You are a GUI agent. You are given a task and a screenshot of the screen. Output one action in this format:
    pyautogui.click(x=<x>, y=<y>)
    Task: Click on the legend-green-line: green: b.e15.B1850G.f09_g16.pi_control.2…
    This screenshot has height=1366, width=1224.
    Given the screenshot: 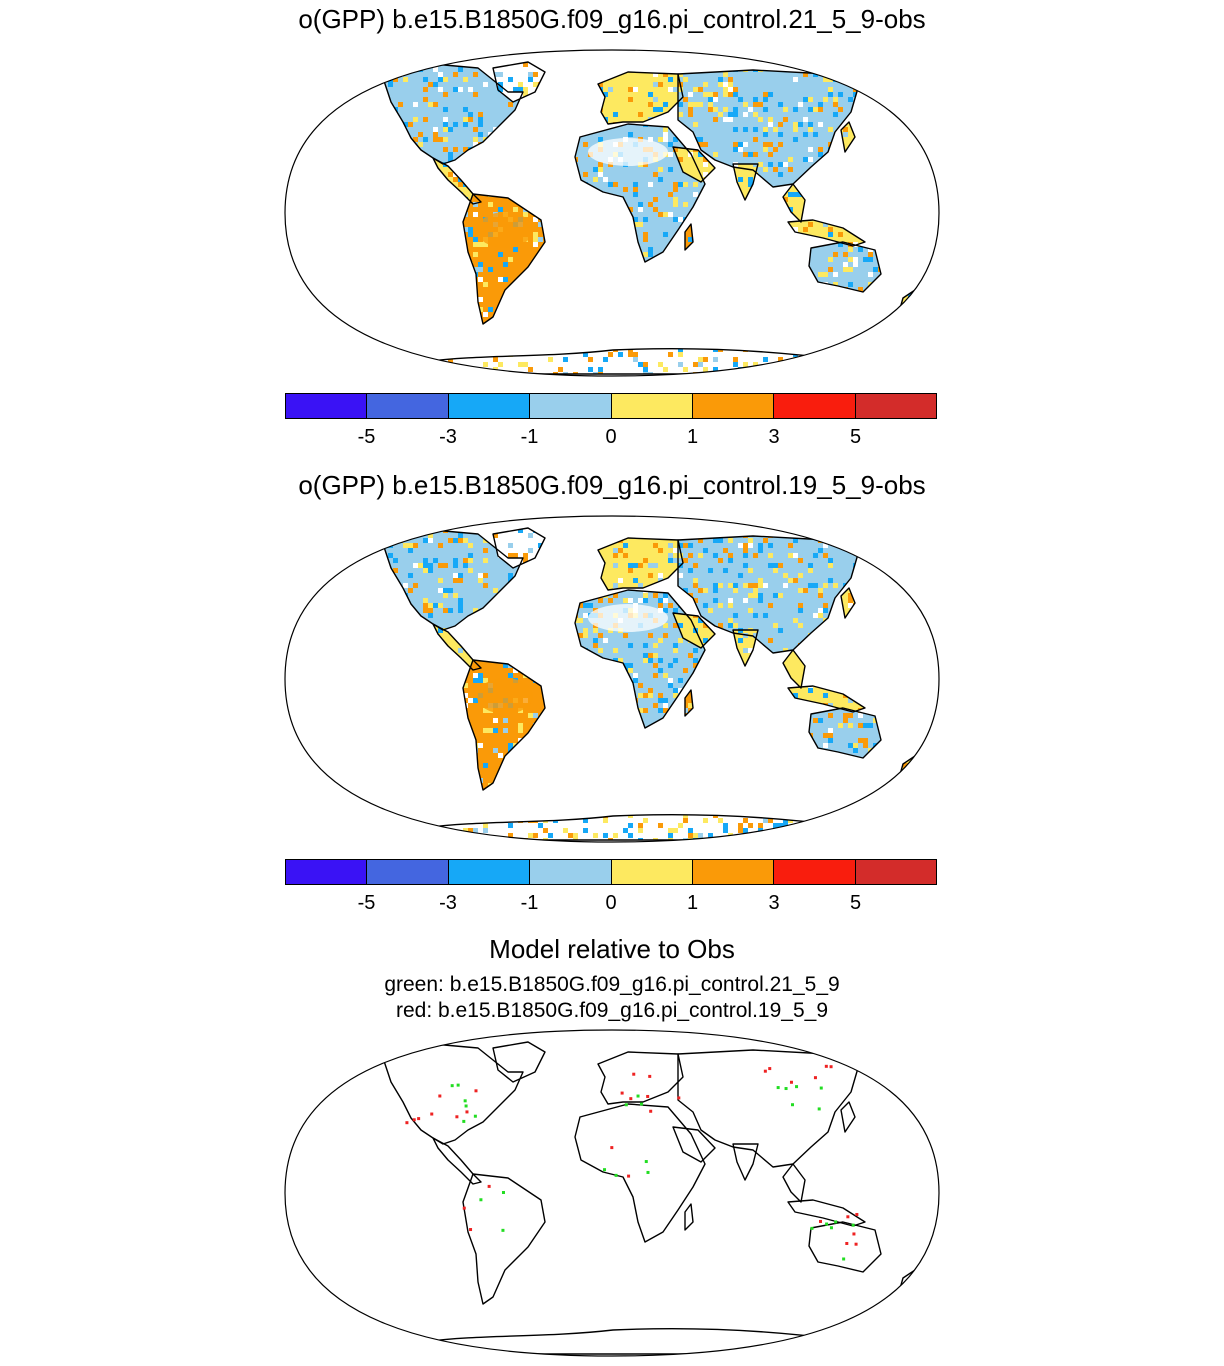 What is the action you would take?
    pyautogui.click(x=612, y=984)
    